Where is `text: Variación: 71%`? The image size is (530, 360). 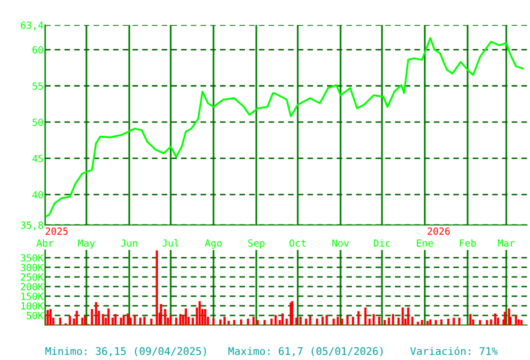 text: Variación: 71% is located at coordinates (454, 351).